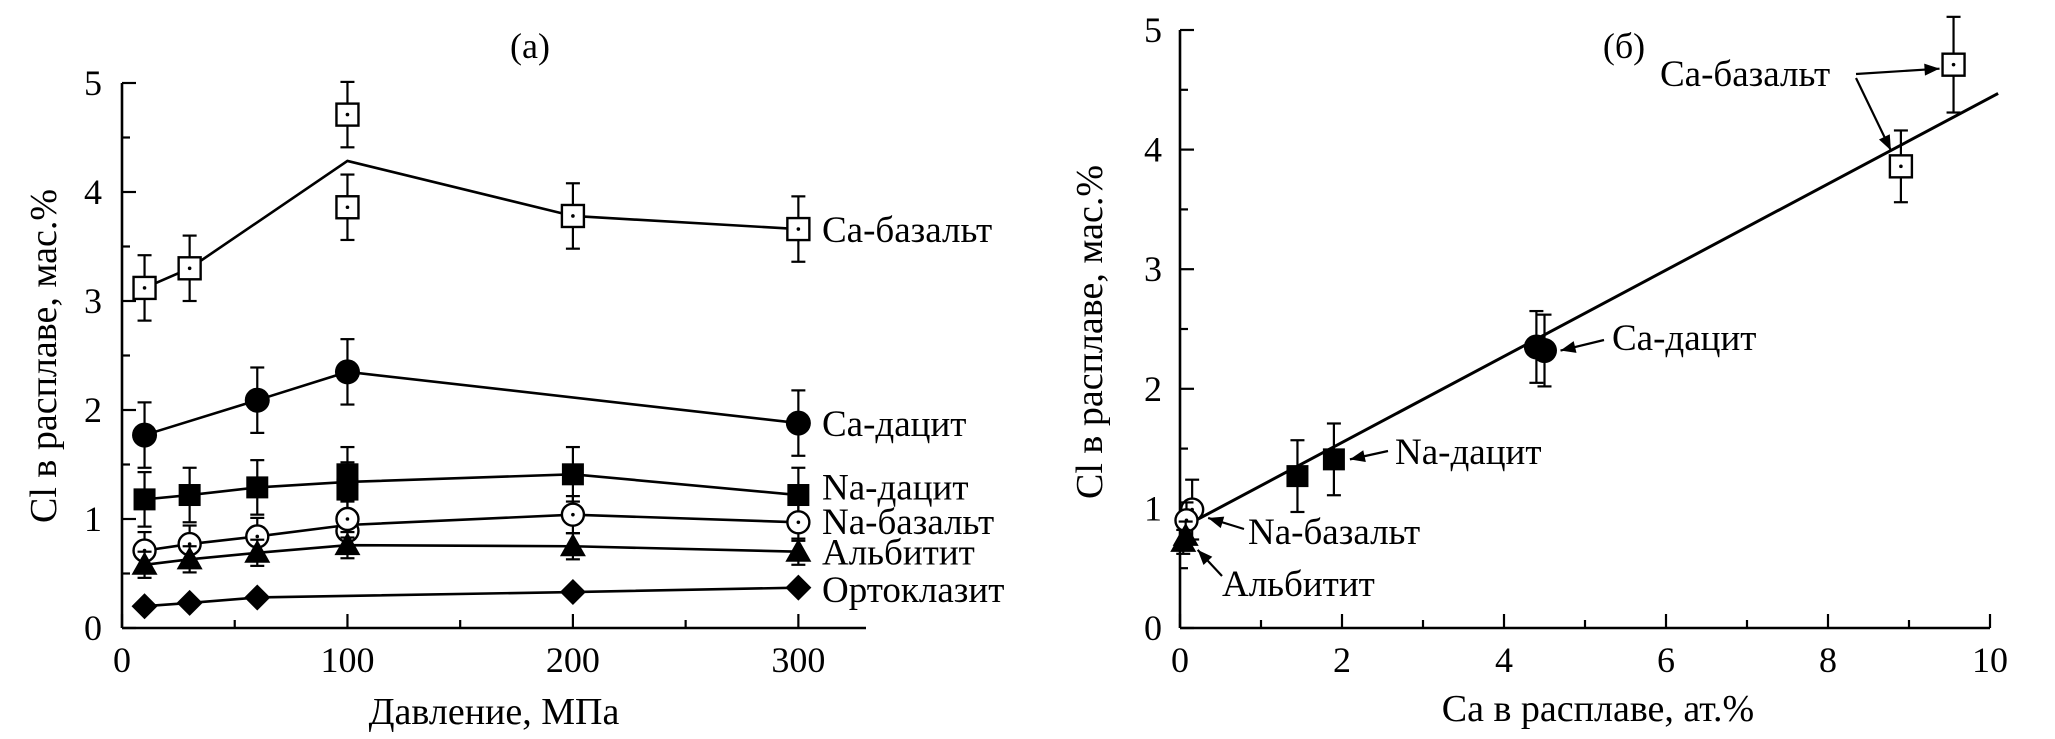 This screenshot has width=2055, height=739. I want to click on b-ytick-label-2: 2, so click(1153, 389).